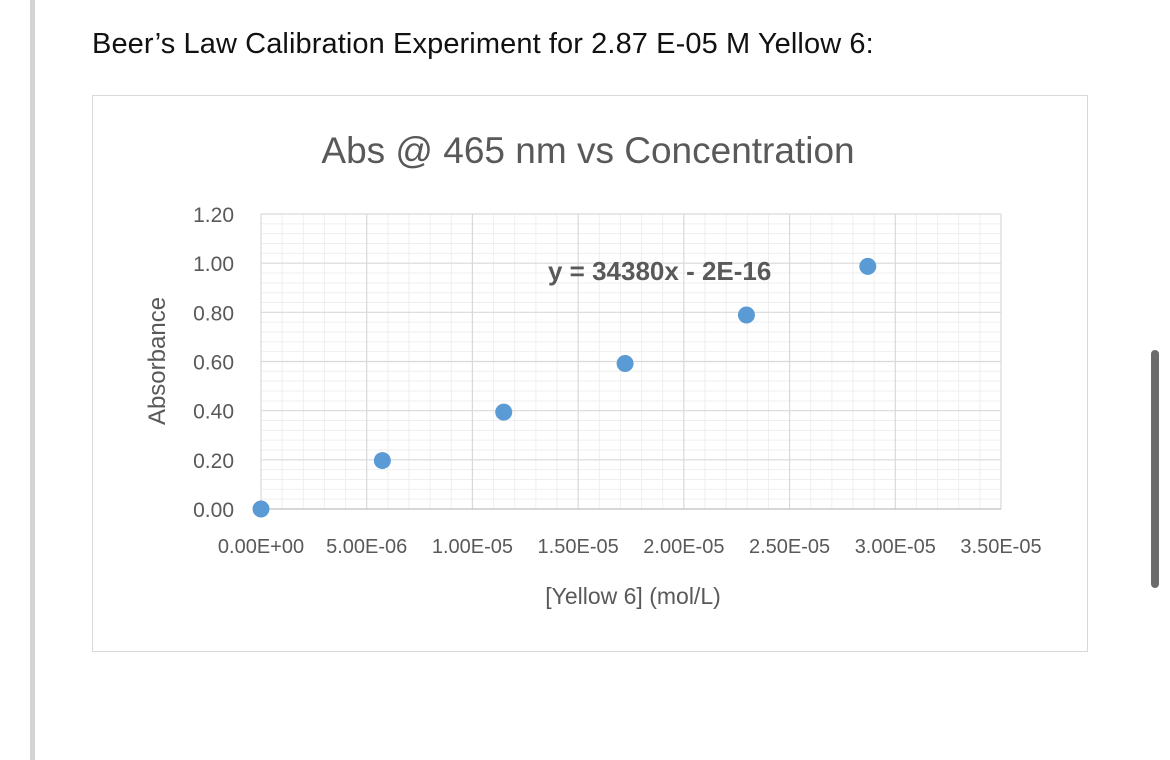  What do you see at coordinates (366, 547) in the screenshot?
I see `x-tick-label: 5.00E-06` at bounding box center [366, 547].